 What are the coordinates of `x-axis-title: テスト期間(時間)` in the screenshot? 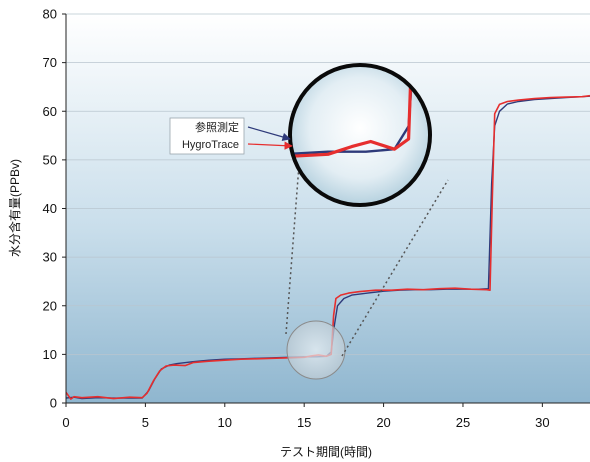 It's located at (326, 452).